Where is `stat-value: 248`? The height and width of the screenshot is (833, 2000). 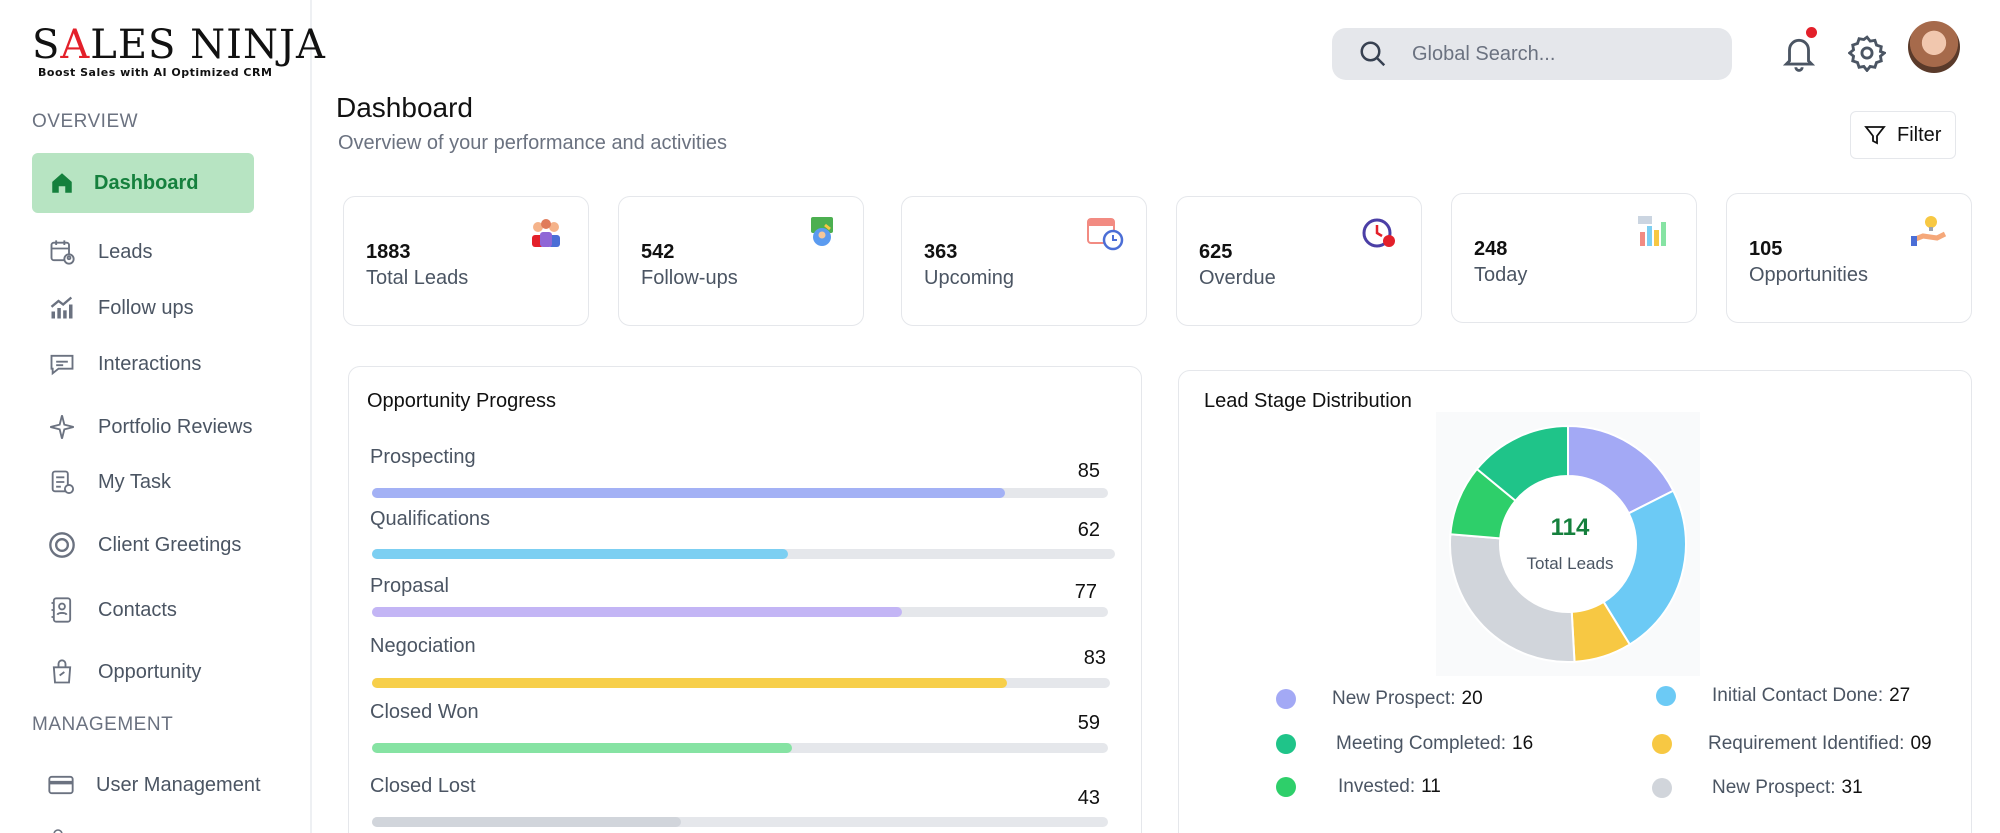
stat-value: 248 is located at coordinates (1491, 249).